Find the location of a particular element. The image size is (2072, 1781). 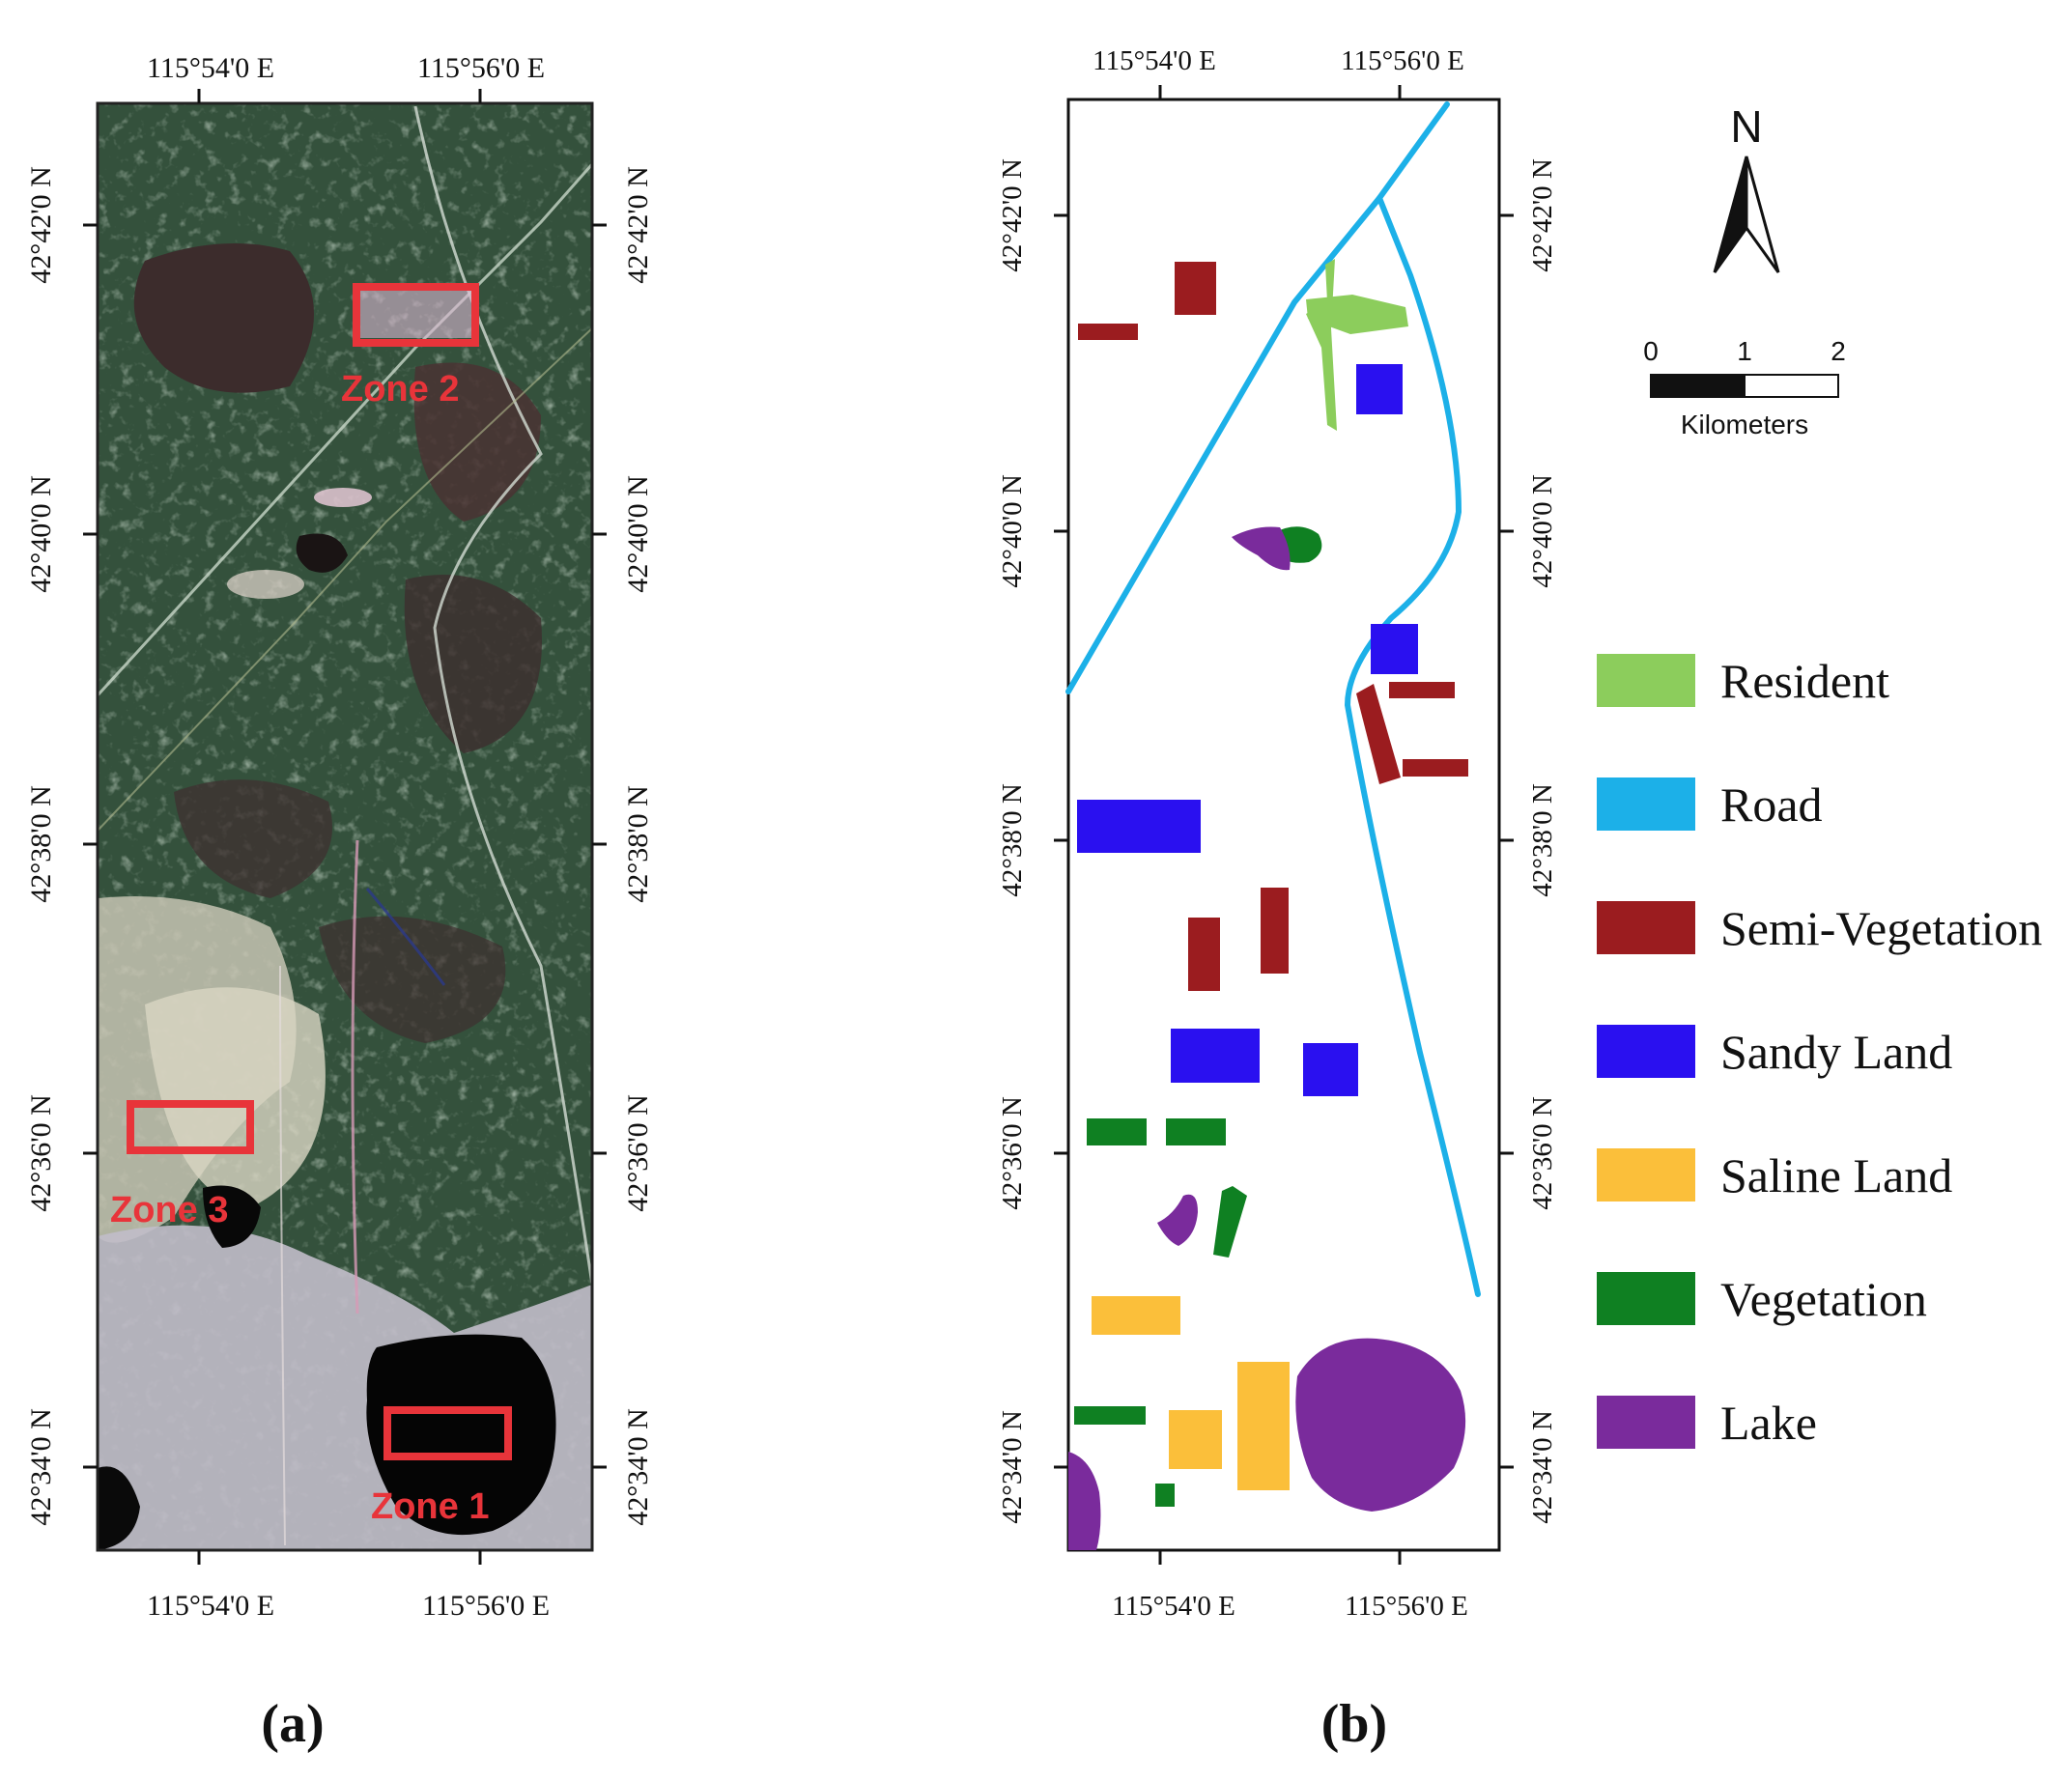

legend-item: Vegetation is located at coordinates (1762, 1299).